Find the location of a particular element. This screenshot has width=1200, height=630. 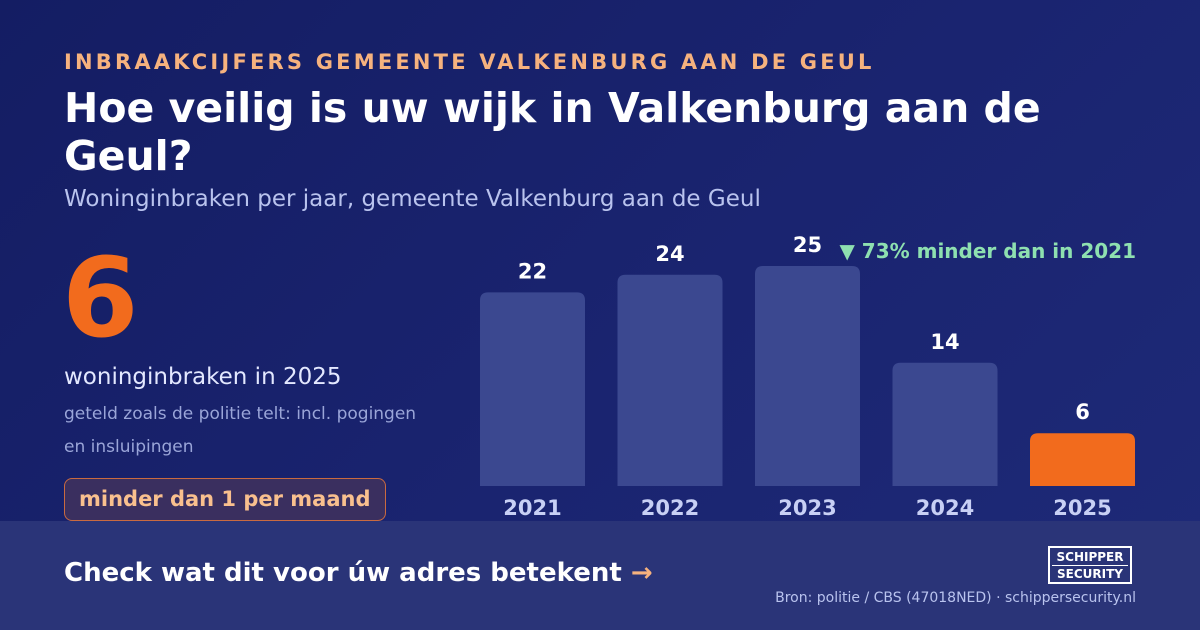

data-label-2023: 25 is located at coordinates (807, 245).